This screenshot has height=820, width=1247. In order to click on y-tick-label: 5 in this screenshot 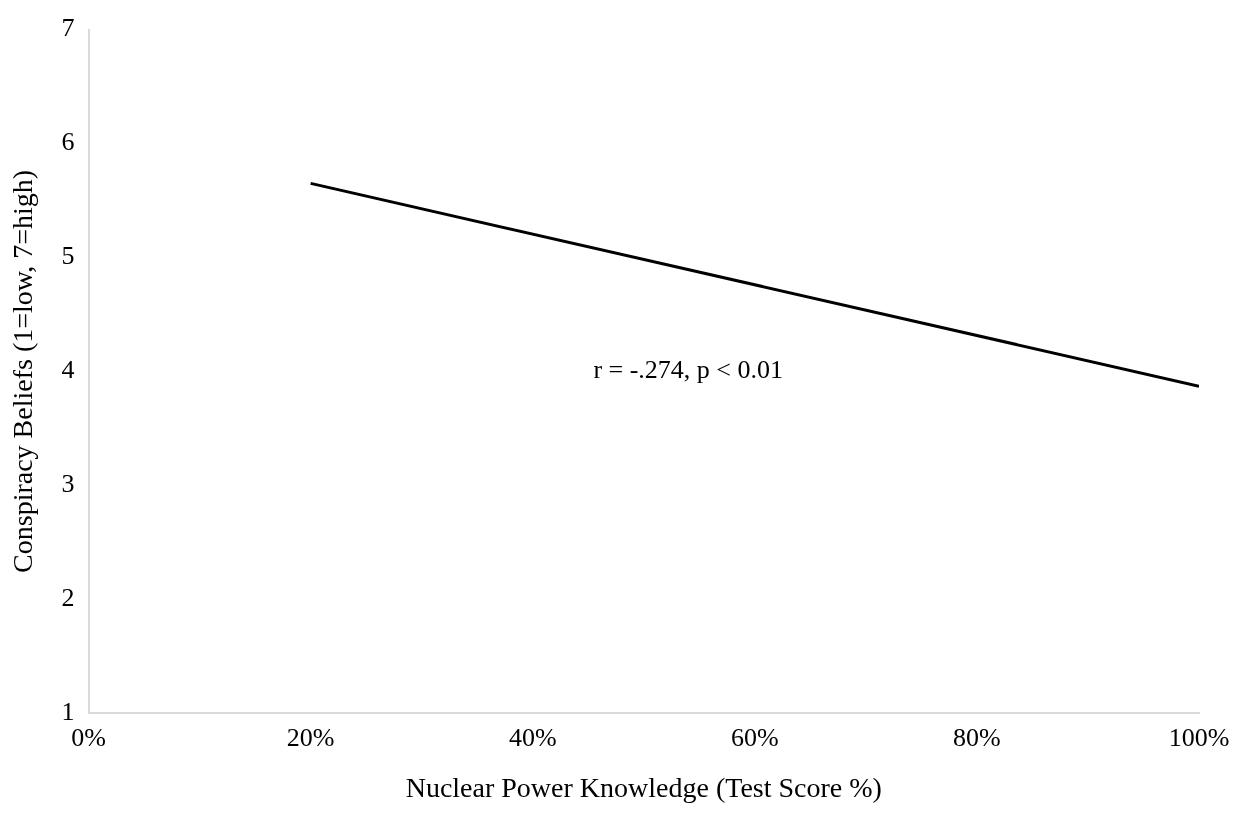, I will do `click(68, 256)`.